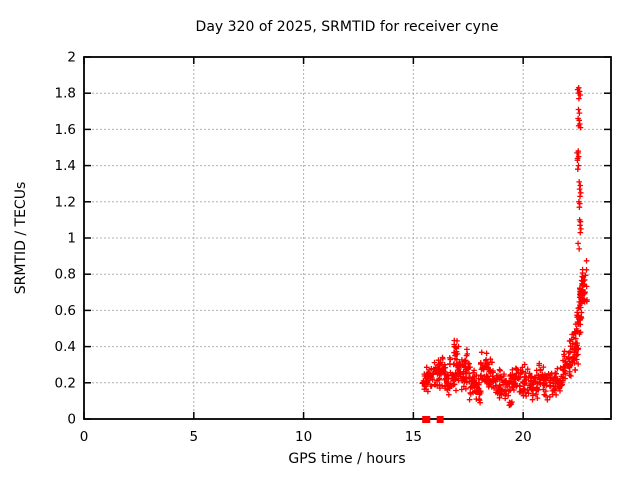 The image size is (640, 484). Describe the element at coordinates (65, 347) in the screenshot. I see `y-tick-label: 0.4` at that location.